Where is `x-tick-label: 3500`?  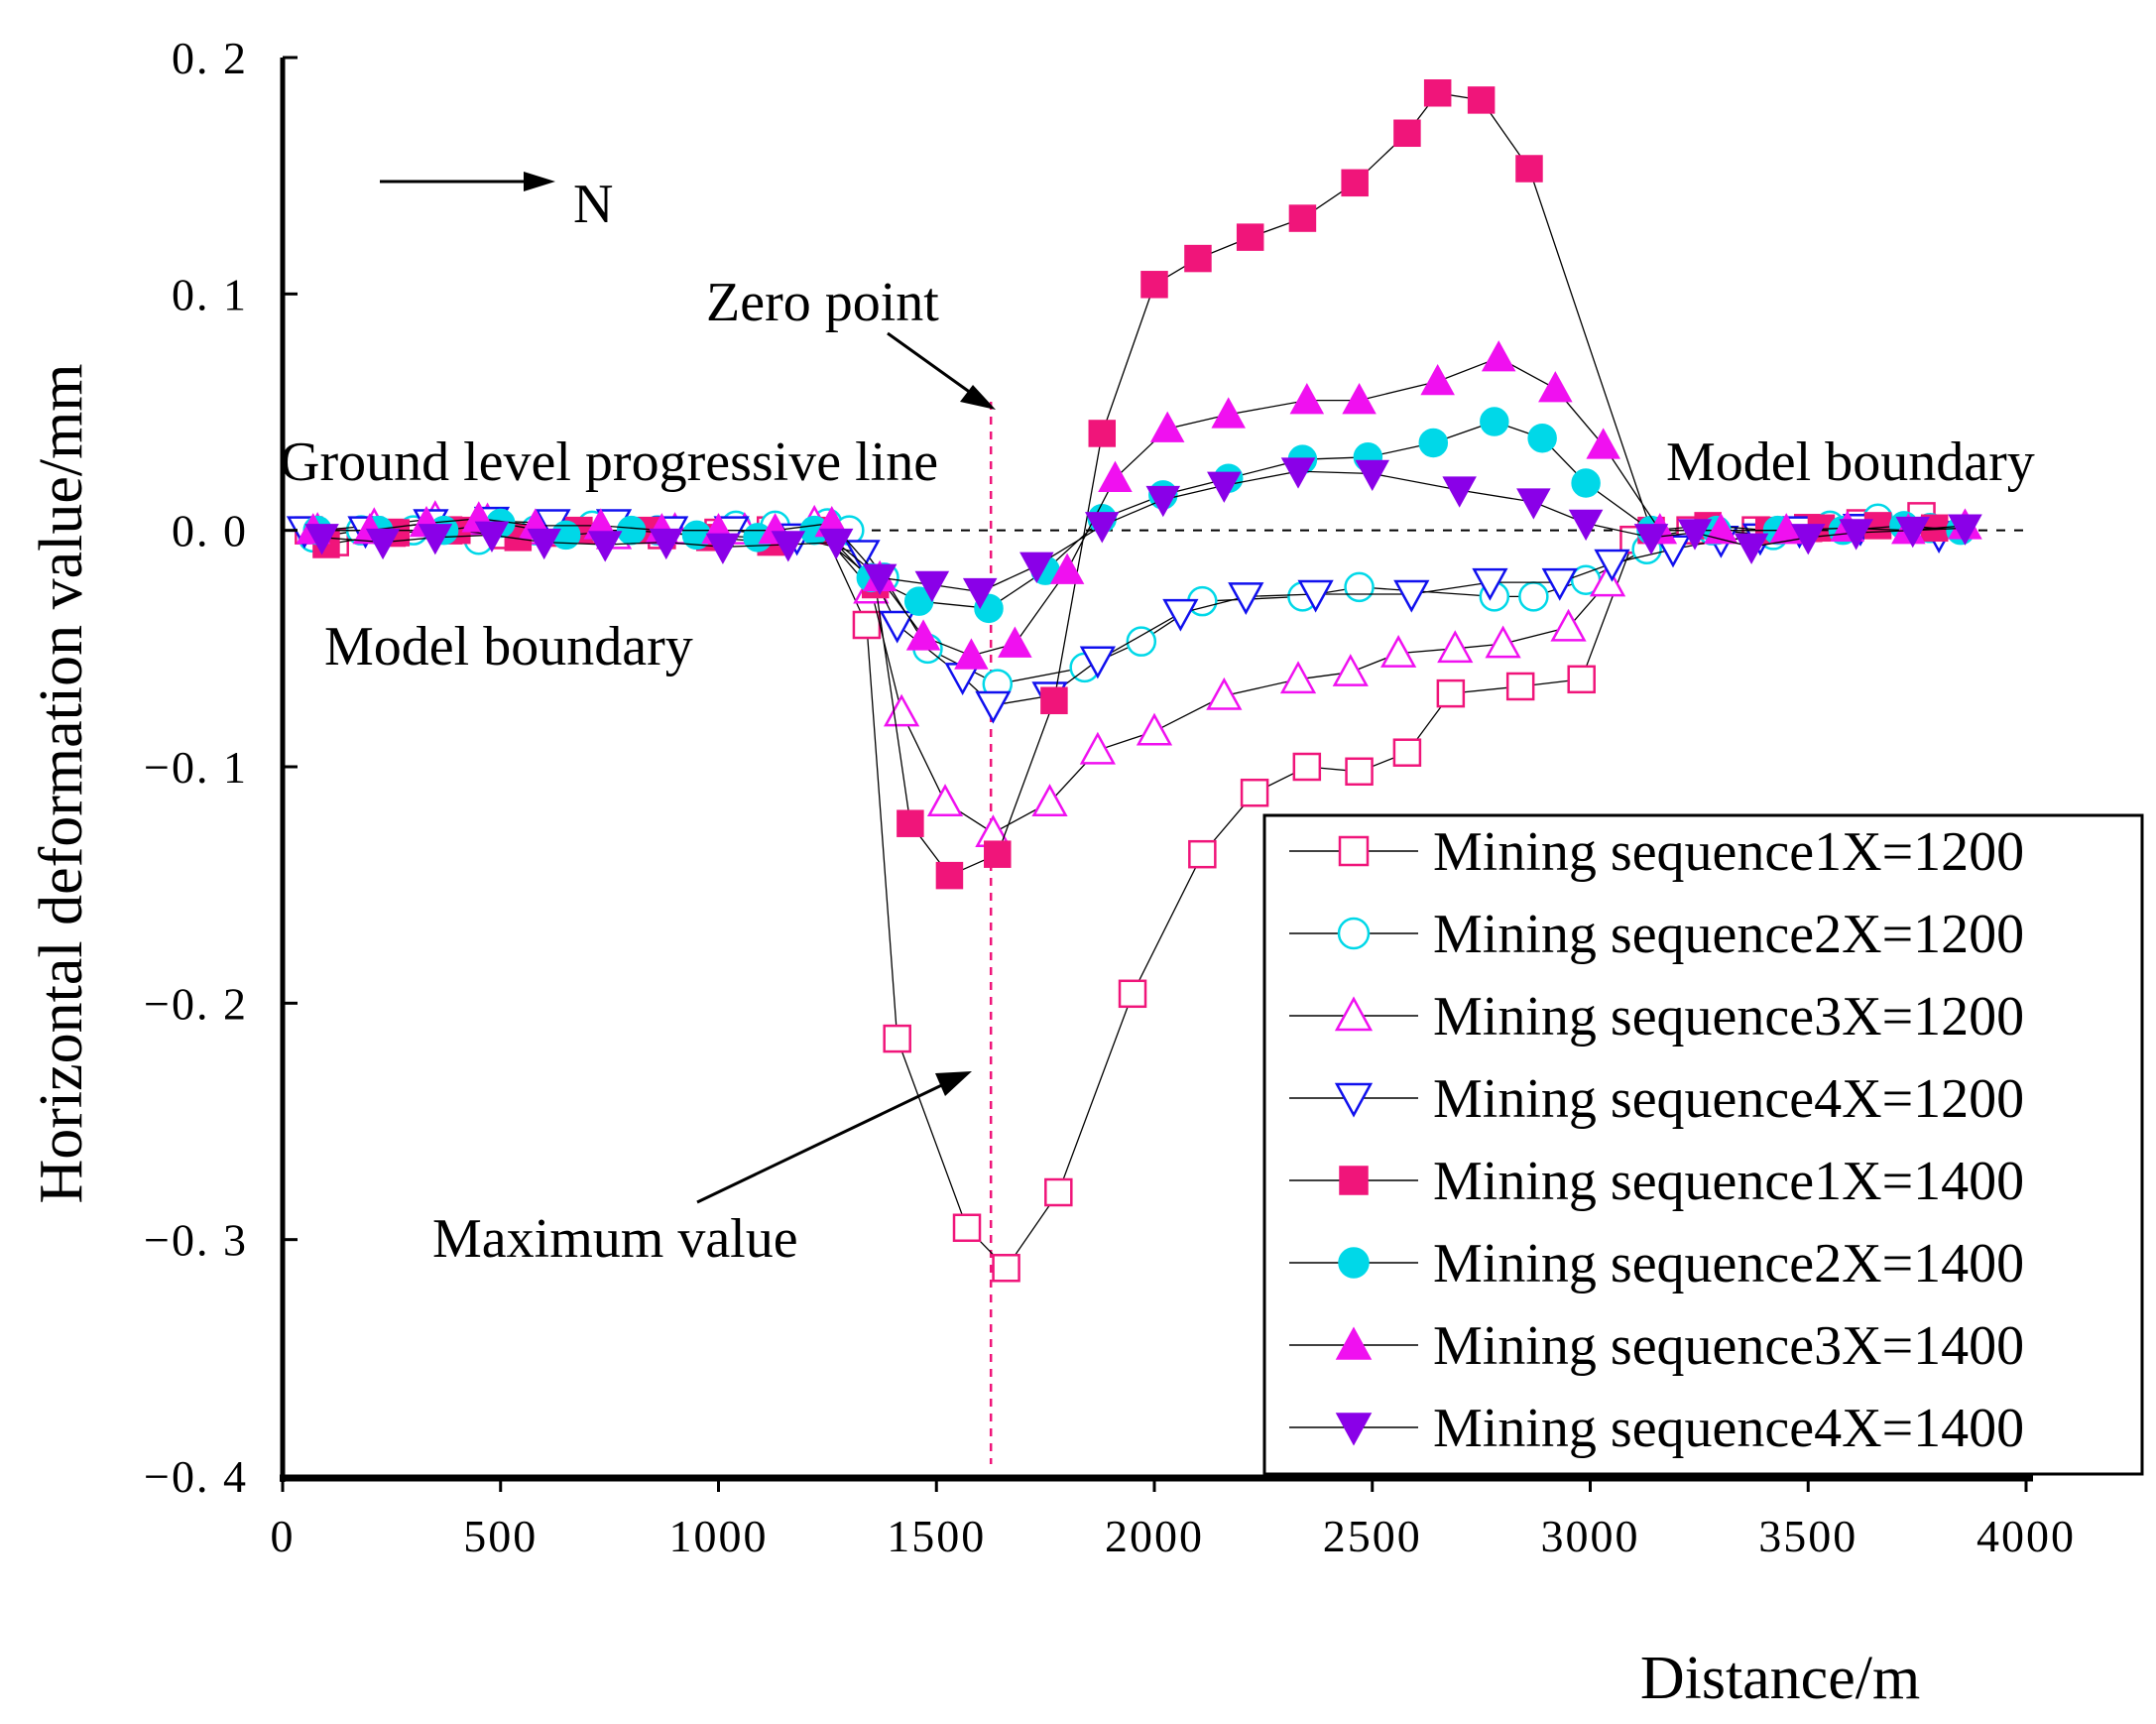 x-tick-label: 3500 is located at coordinates (1807, 1536).